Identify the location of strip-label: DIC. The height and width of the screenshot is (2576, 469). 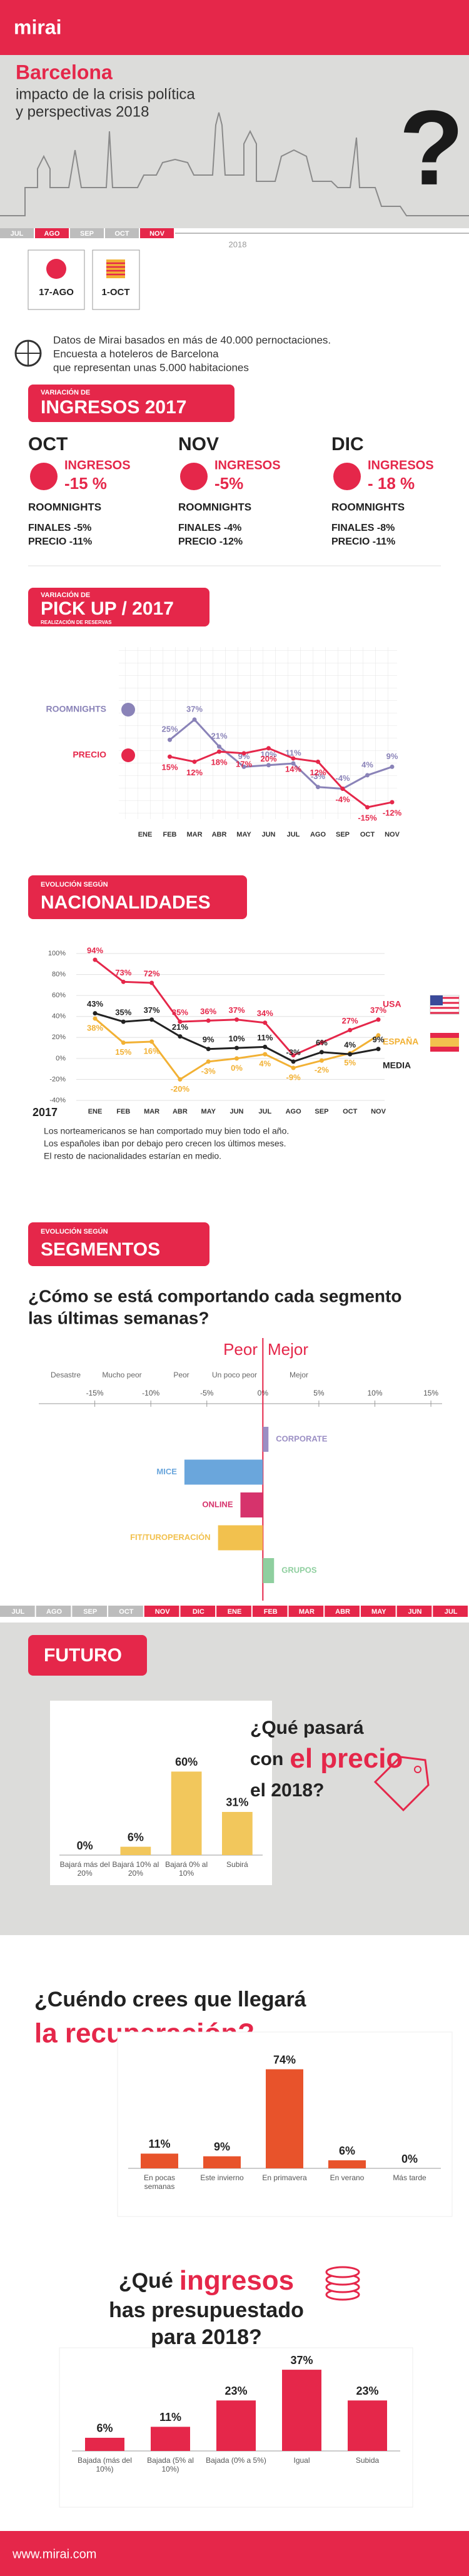
(198, 1612).